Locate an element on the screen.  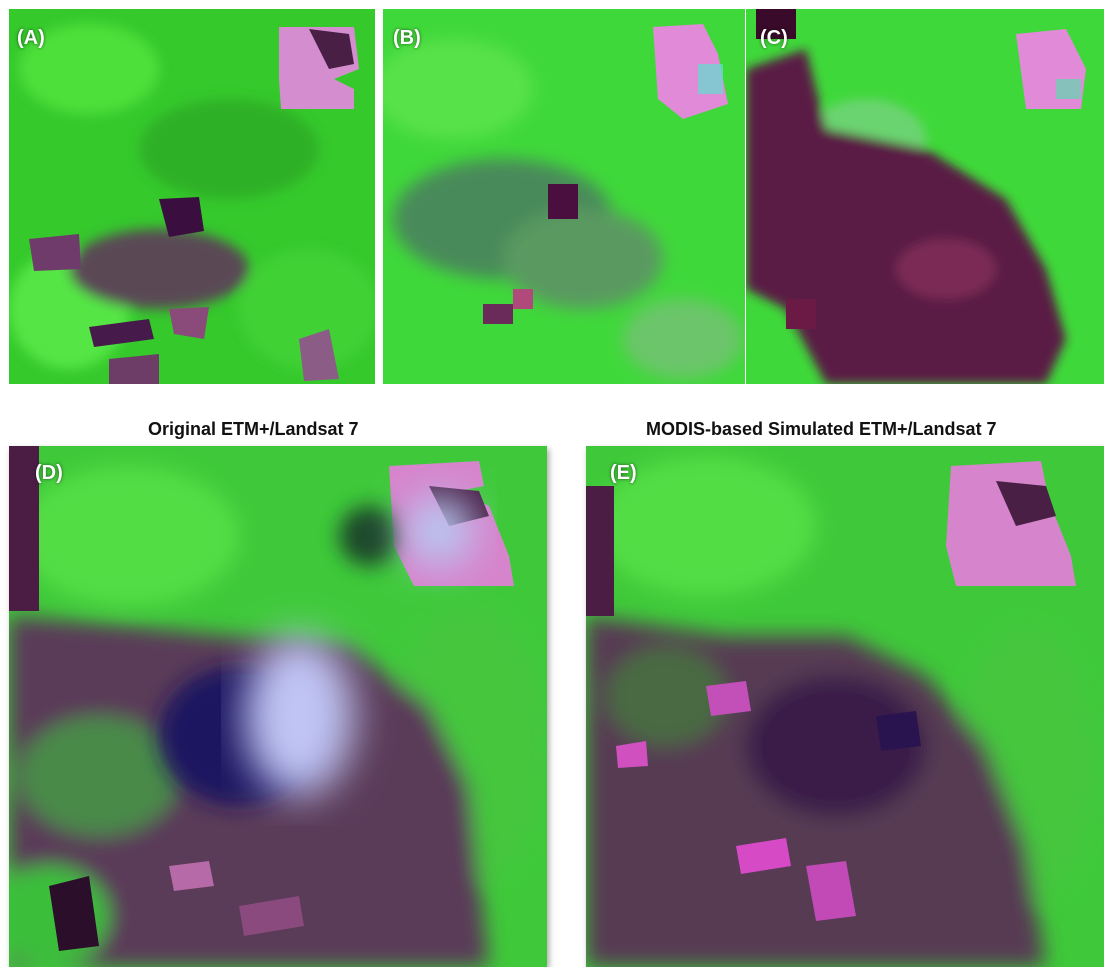
panel-label-a: (A) is located at coordinates (31, 38).